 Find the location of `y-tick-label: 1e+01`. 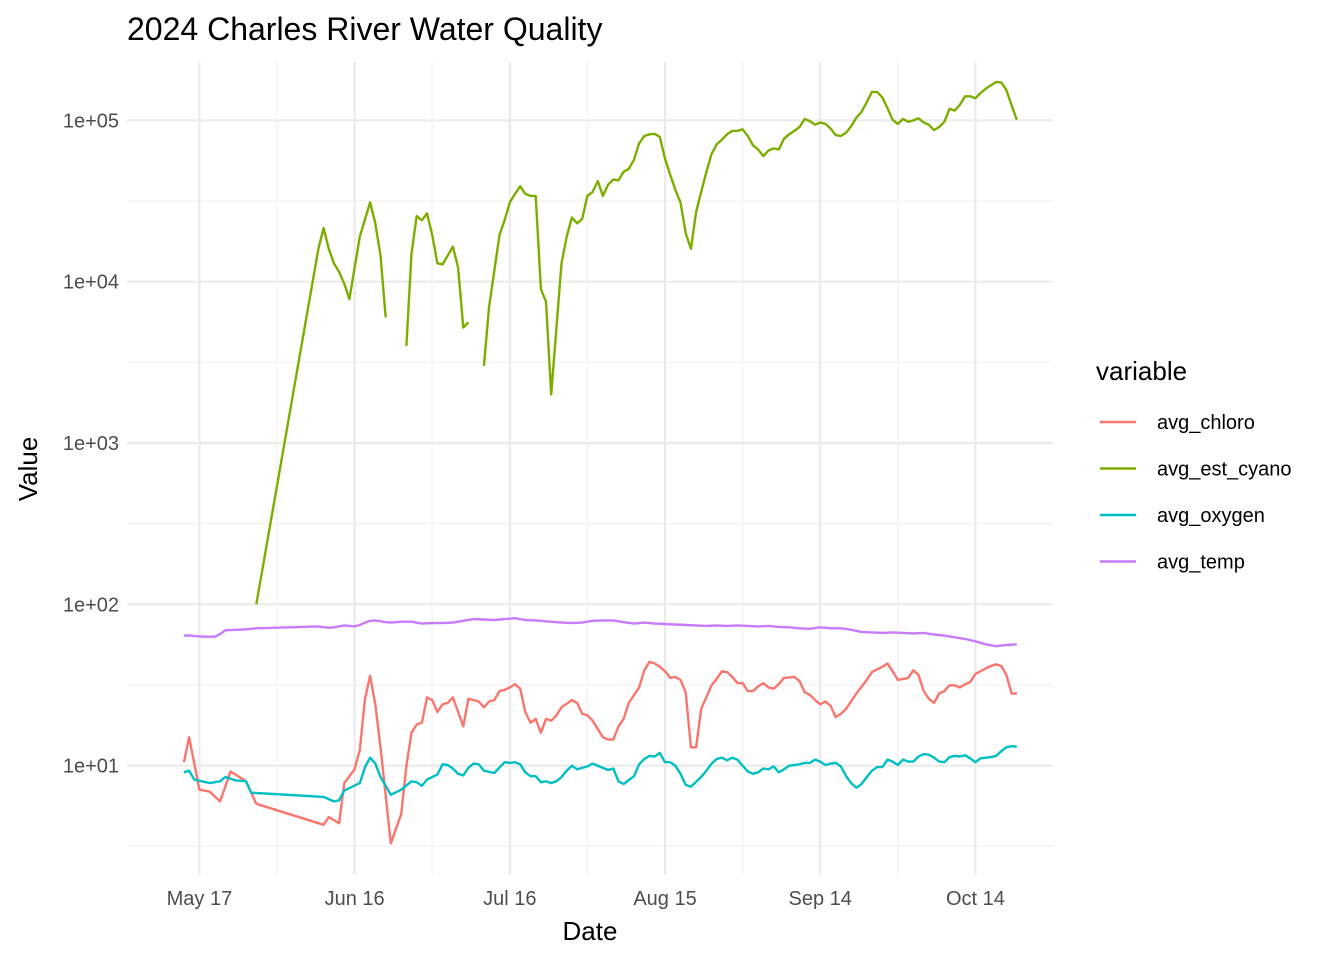

y-tick-label: 1e+01 is located at coordinates (91, 767).